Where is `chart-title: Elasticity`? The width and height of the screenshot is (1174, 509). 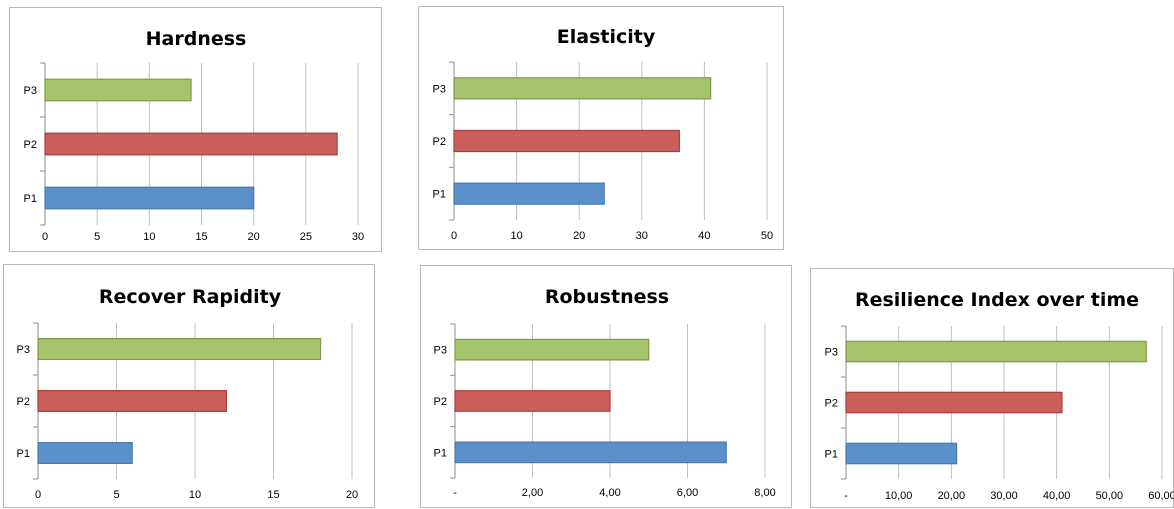
chart-title: Elasticity is located at coordinates (606, 37).